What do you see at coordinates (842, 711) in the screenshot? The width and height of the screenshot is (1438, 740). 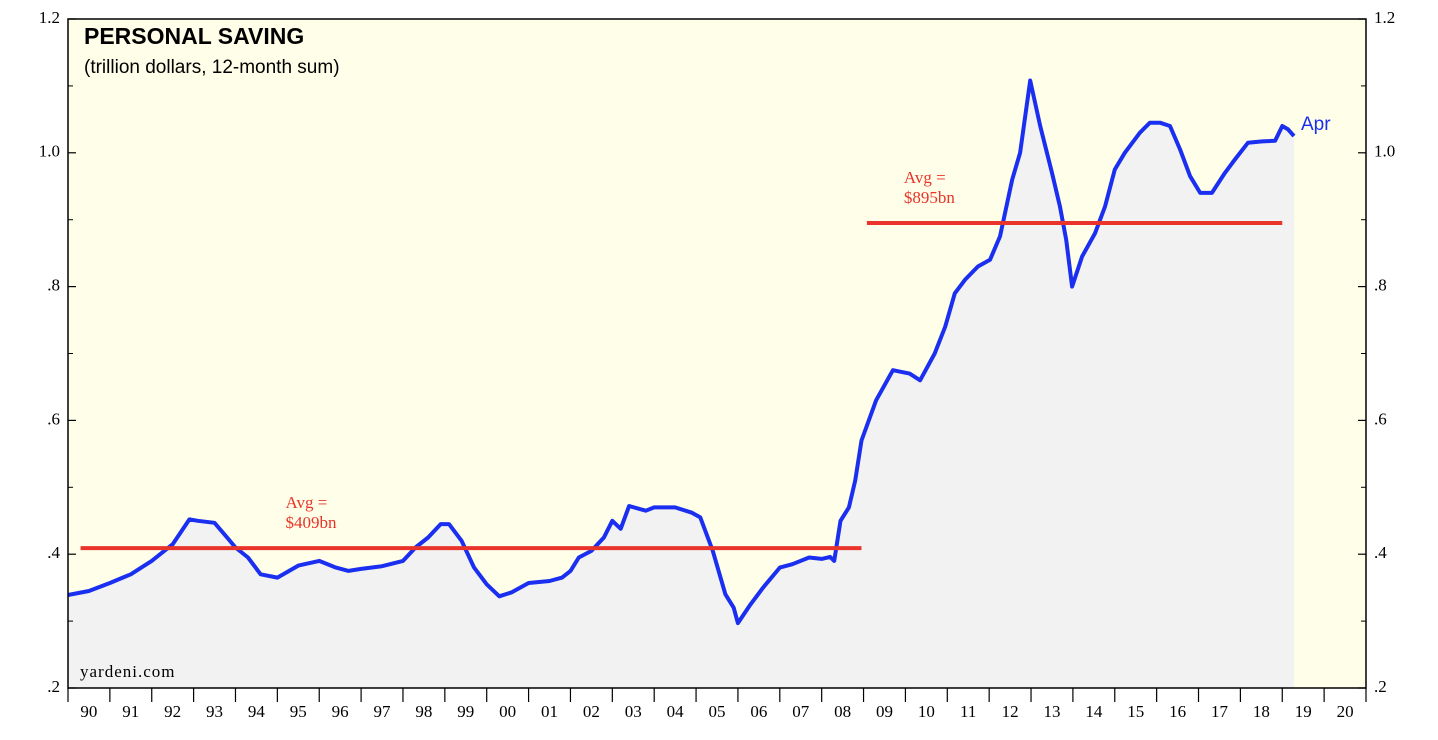 I see `x-tick-label: 08` at bounding box center [842, 711].